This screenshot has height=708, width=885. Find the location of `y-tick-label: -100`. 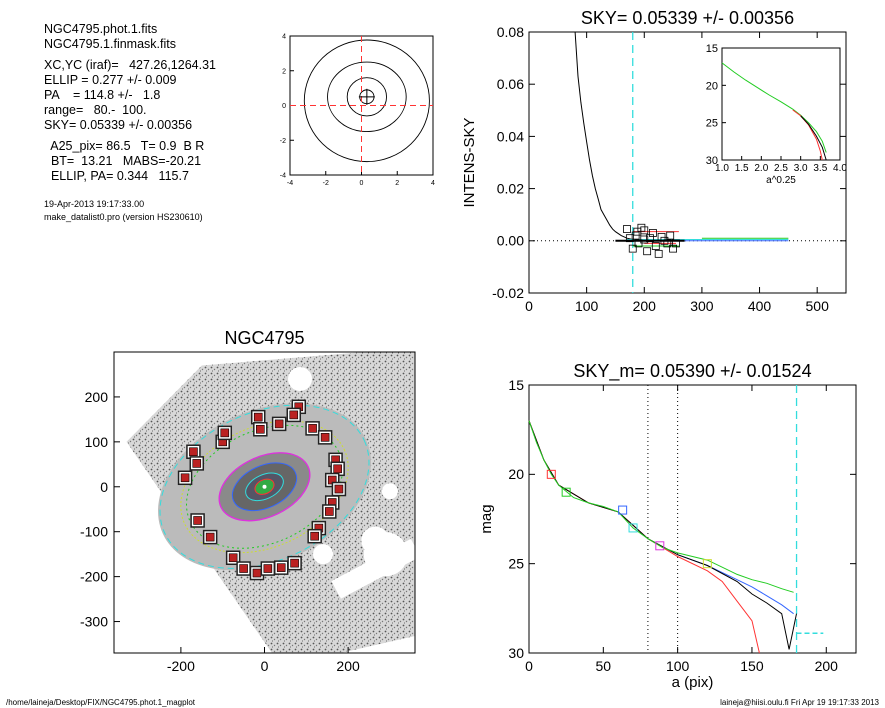

y-tick-label: -100 is located at coordinates (94, 532).